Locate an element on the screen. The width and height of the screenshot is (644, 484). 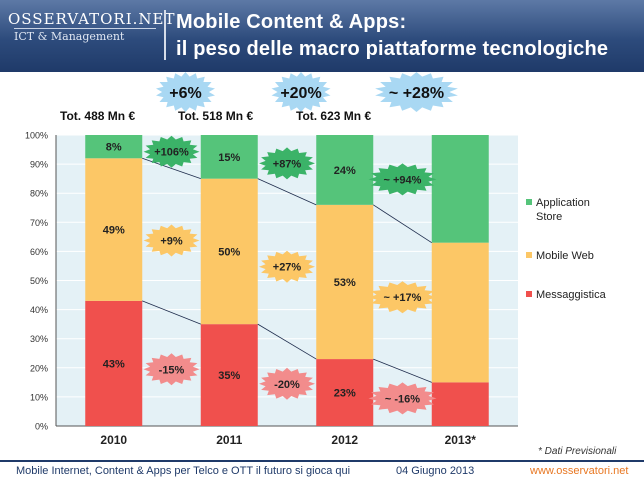
growth-label-8: ~ -16% is located at coordinates (402, 399).